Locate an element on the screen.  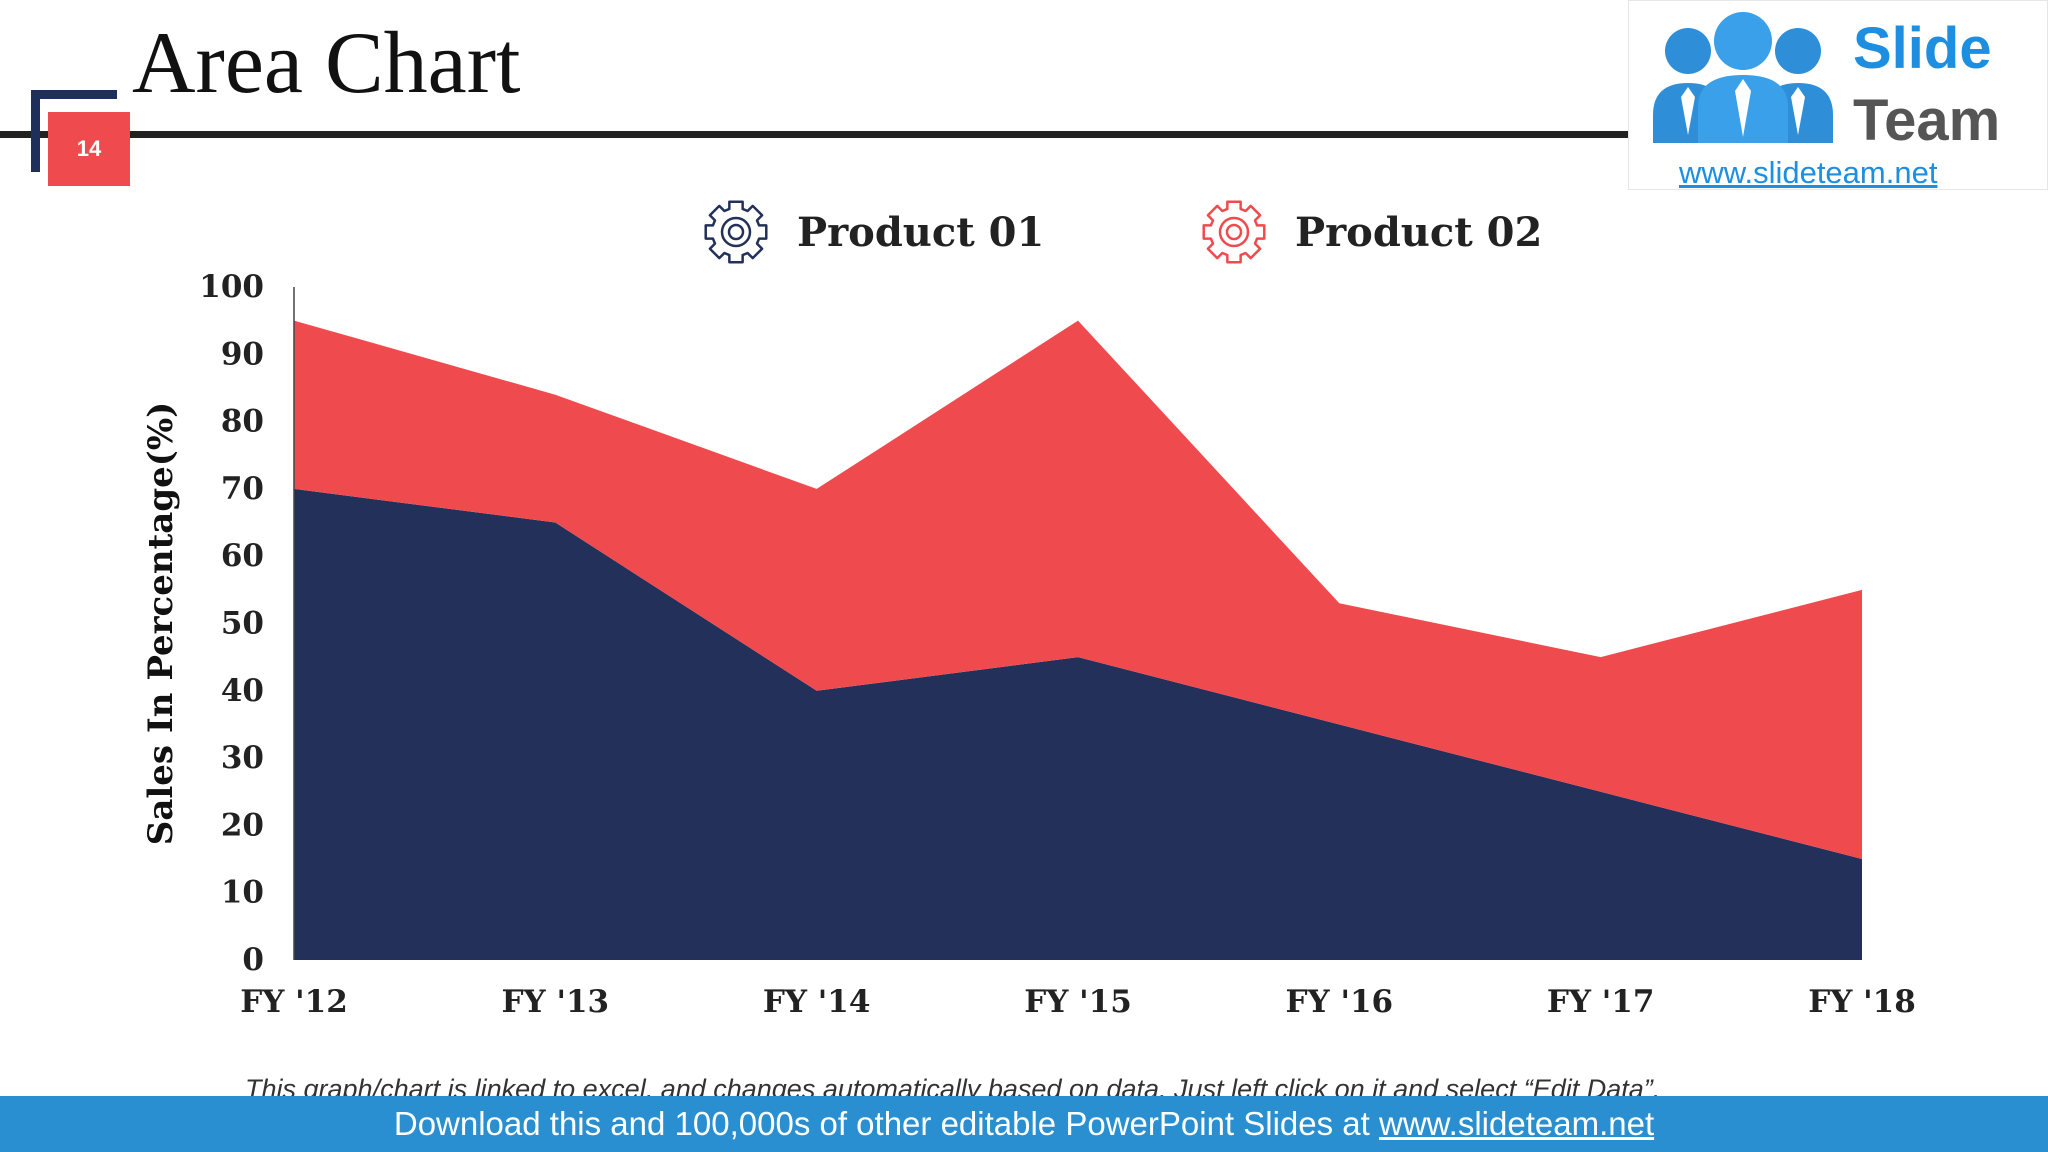
x-tick-label: FY '13 is located at coordinates (556, 1002).